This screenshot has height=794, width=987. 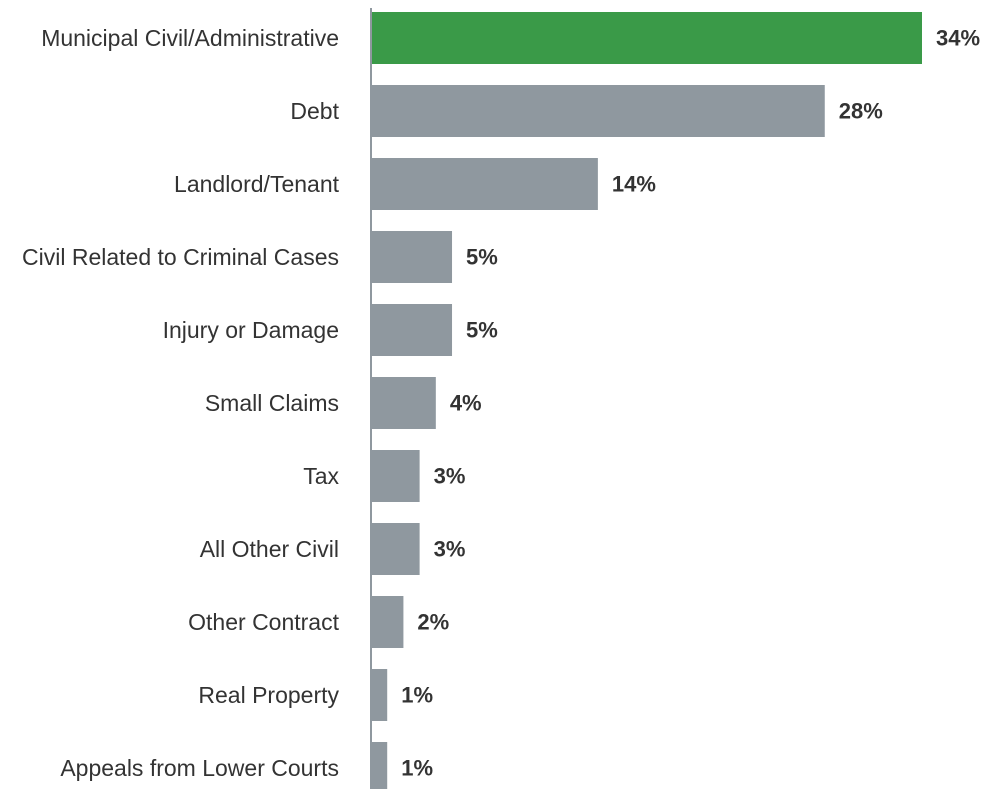 I want to click on category-label: Small Claims, so click(x=272, y=403).